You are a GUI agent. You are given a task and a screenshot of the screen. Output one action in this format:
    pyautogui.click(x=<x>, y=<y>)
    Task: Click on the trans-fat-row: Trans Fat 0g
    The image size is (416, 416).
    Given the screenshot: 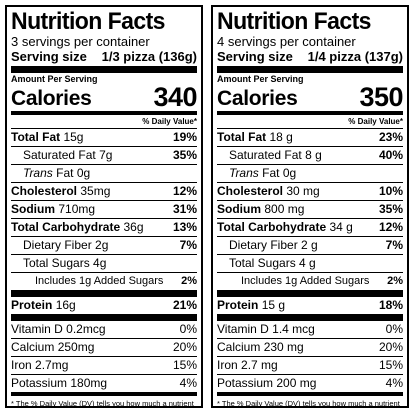 What is the action you would take?
    pyautogui.click(x=310, y=173)
    